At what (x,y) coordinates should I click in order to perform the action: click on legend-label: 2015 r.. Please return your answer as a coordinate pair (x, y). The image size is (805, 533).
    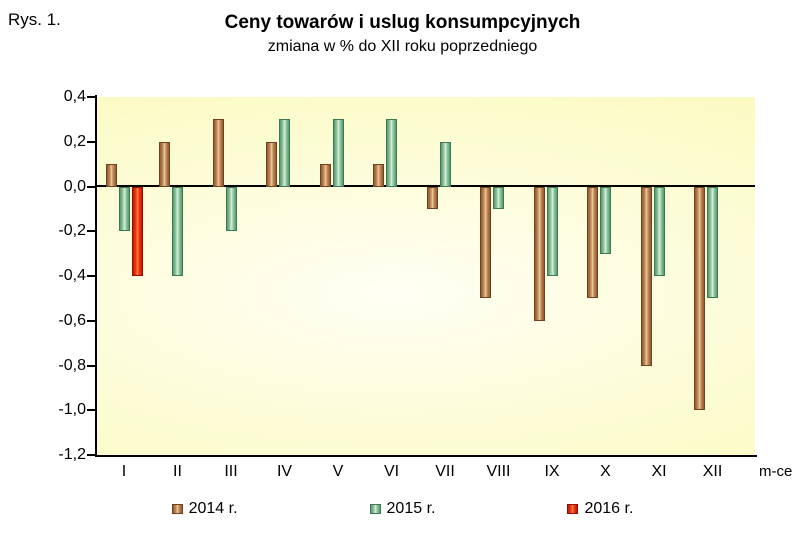
    Looking at the image, I should click on (411, 508).